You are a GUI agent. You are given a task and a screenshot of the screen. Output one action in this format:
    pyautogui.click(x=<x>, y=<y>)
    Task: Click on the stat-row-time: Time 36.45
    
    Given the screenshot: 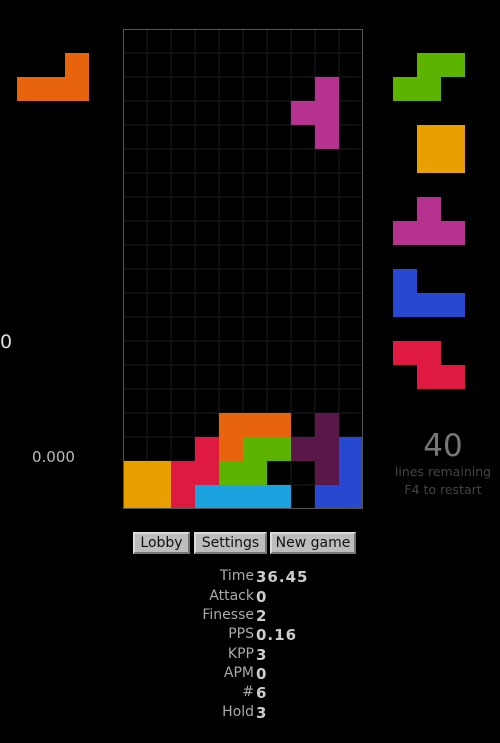 What is the action you would take?
    pyautogui.click(x=280, y=577)
    